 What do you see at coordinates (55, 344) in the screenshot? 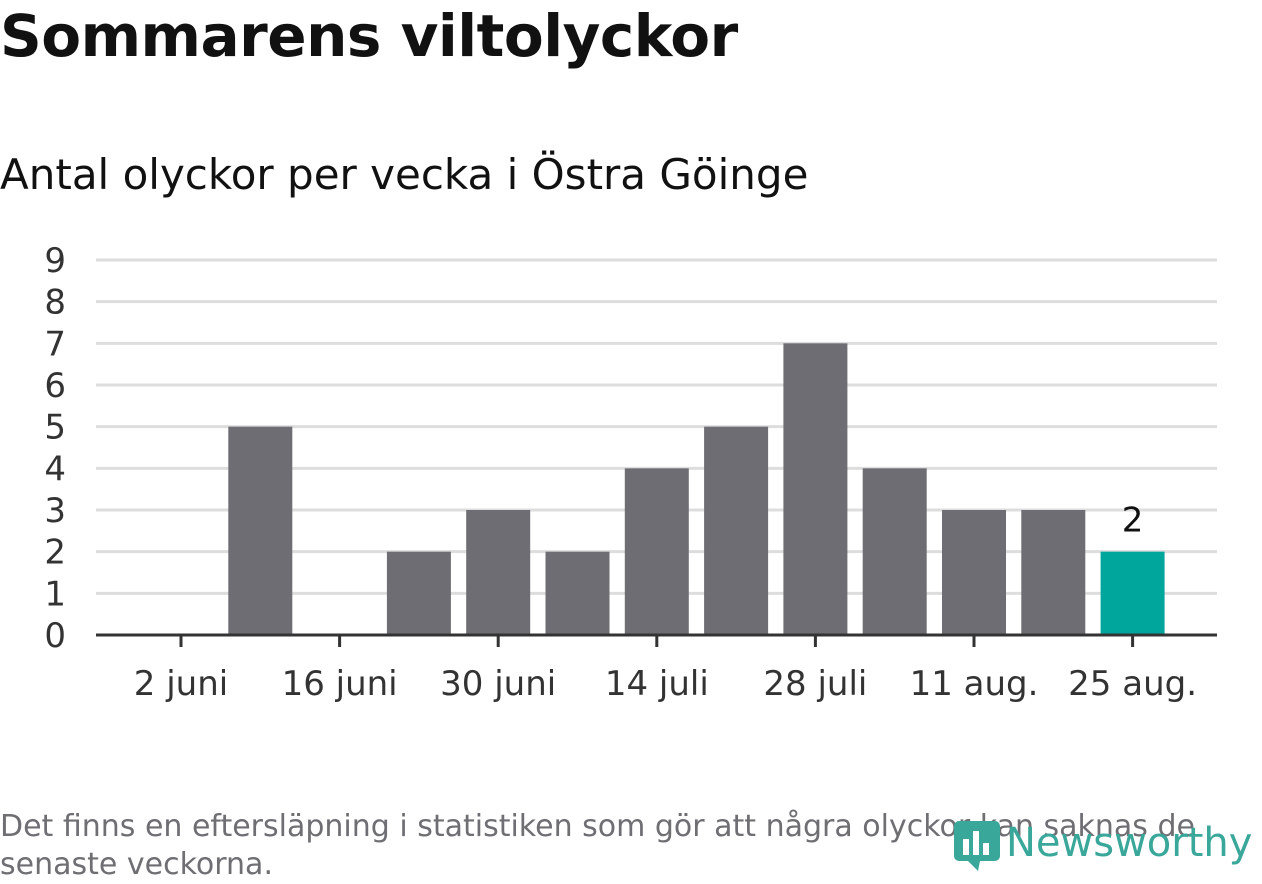
I see `y-tick-label: 7` at bounding box center [55, 344].